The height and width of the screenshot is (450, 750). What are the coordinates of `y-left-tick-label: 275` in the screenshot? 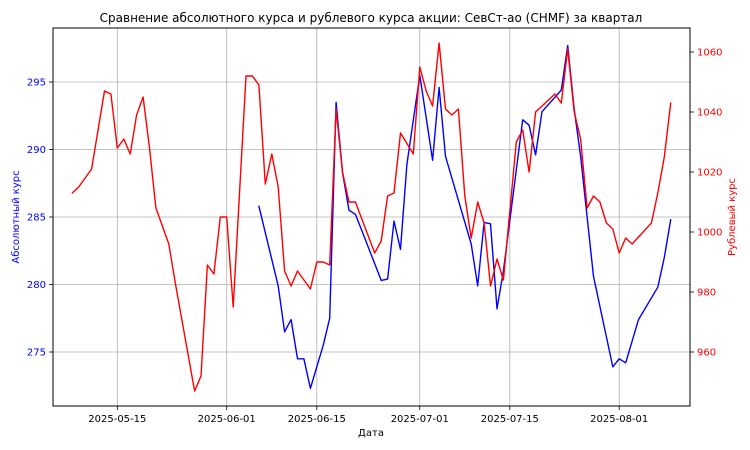 It's located at (36, 353).